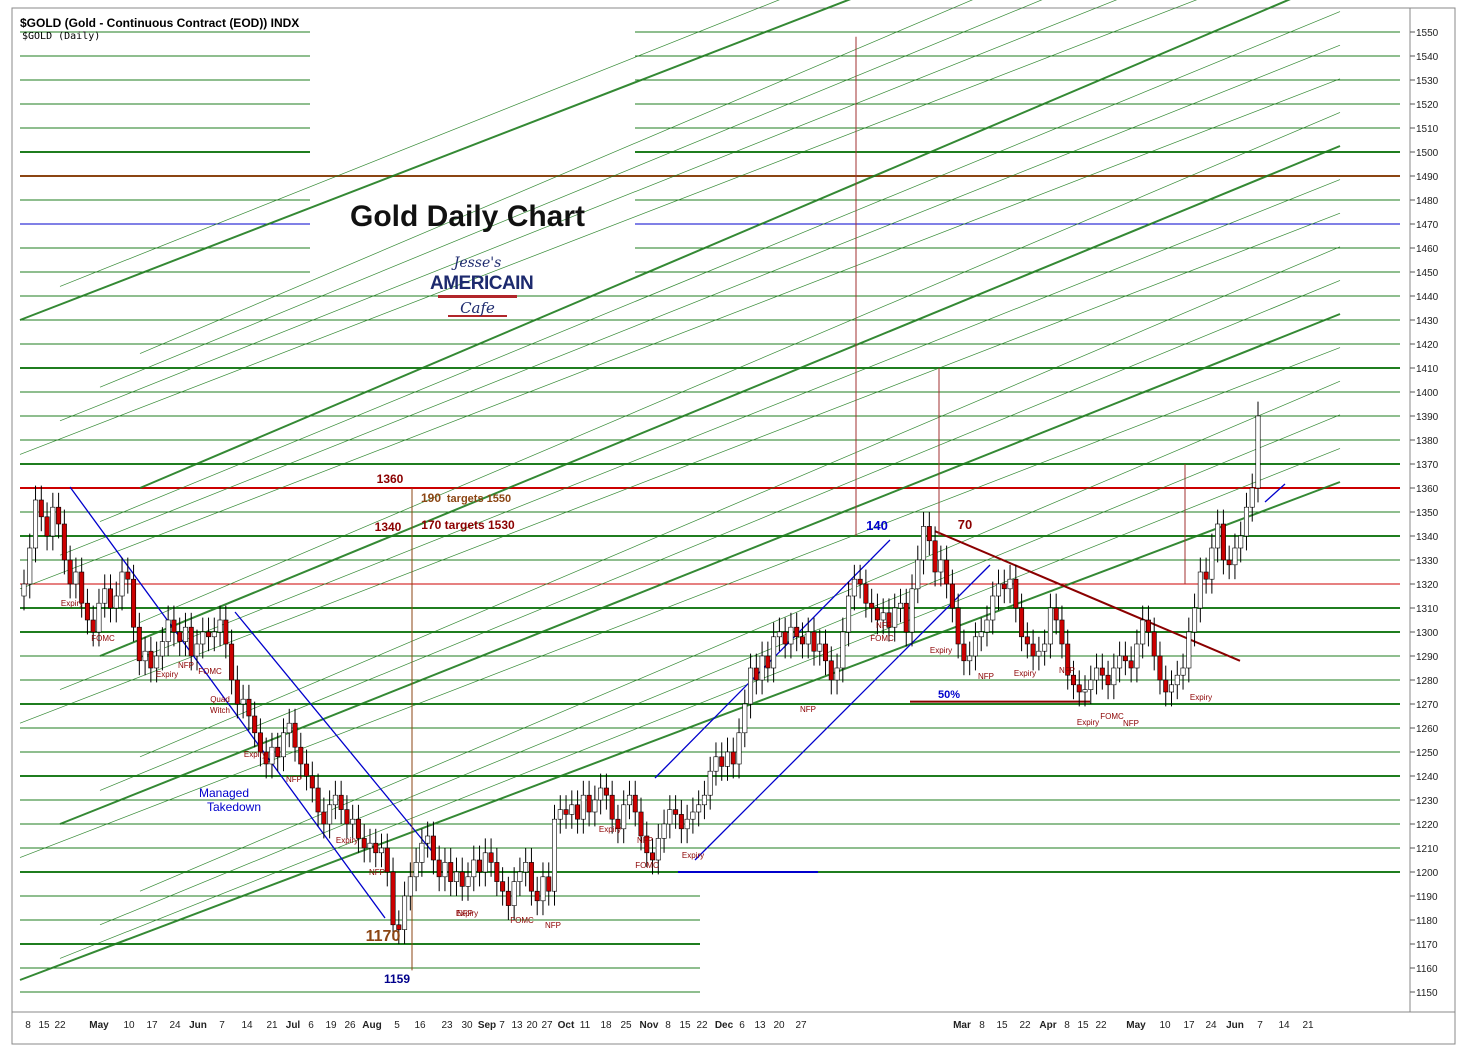  I want to click on x-tick-label: 8, so click(28, 1025).